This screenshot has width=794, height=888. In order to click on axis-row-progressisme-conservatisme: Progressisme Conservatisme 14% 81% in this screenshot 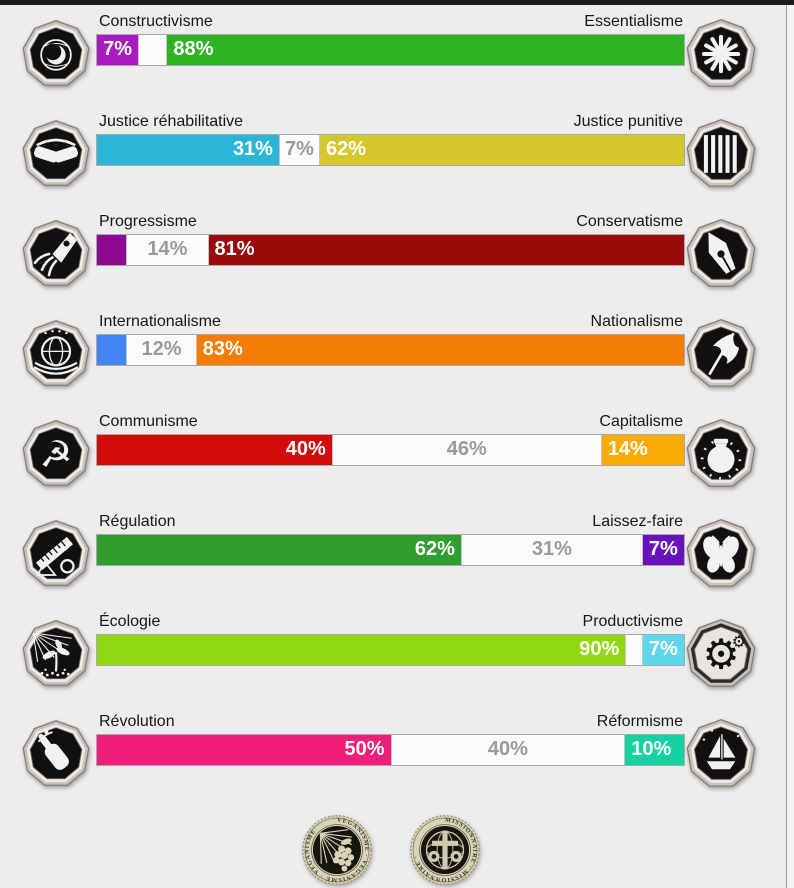, I will do `click(397, 258)`.